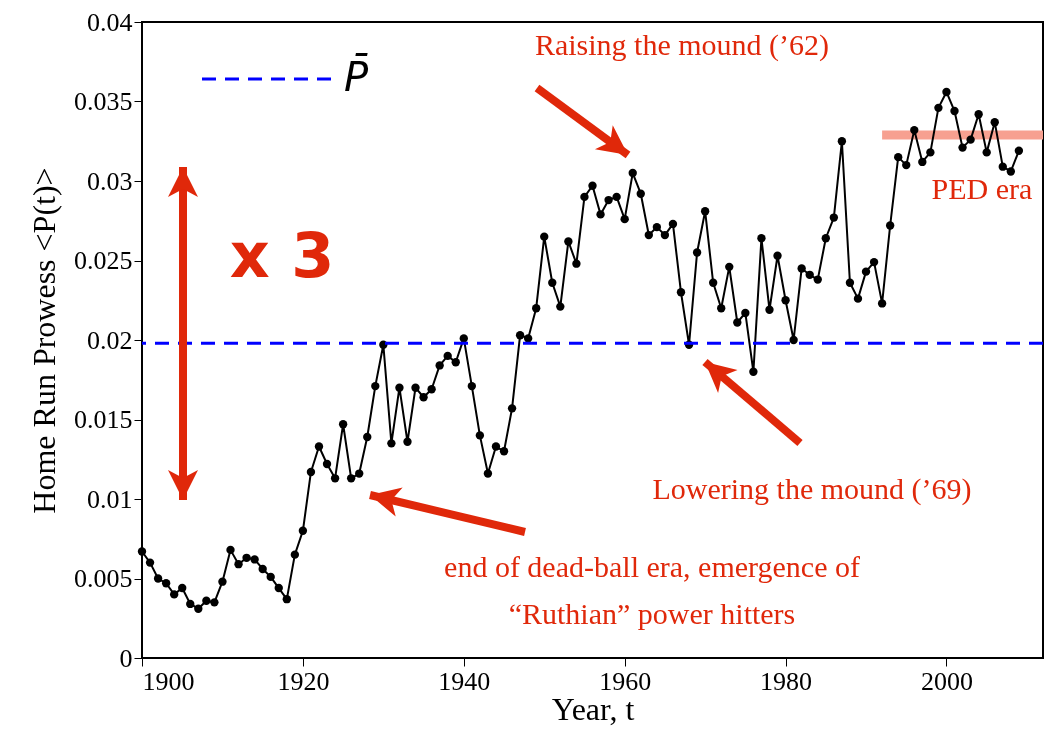 The image size is (1046, 734). What do you see at coordinates (464, 681) in the screenshot?
I see `x-tick-label: 1940` at bounding box center [464, 681].